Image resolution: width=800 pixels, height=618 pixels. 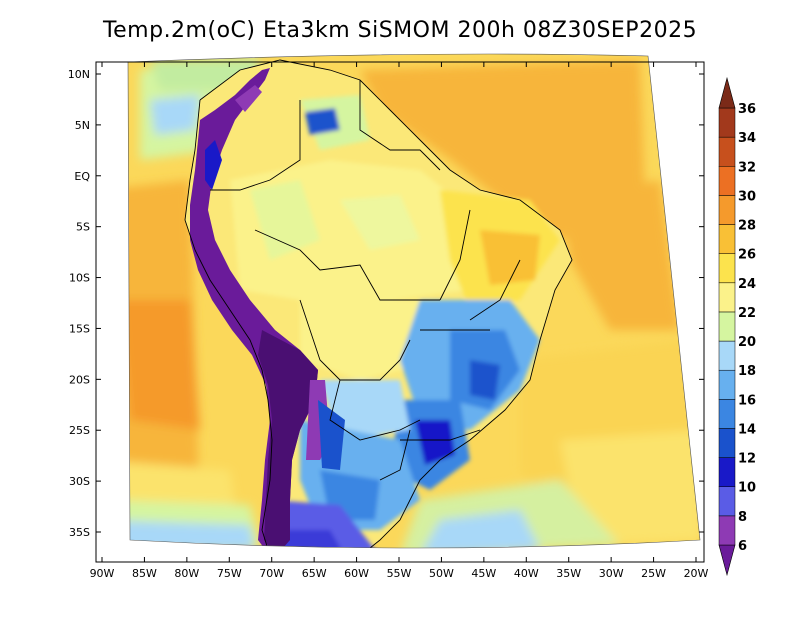 I want to click on colorbar-label: 34, so click(x=747, y=138).